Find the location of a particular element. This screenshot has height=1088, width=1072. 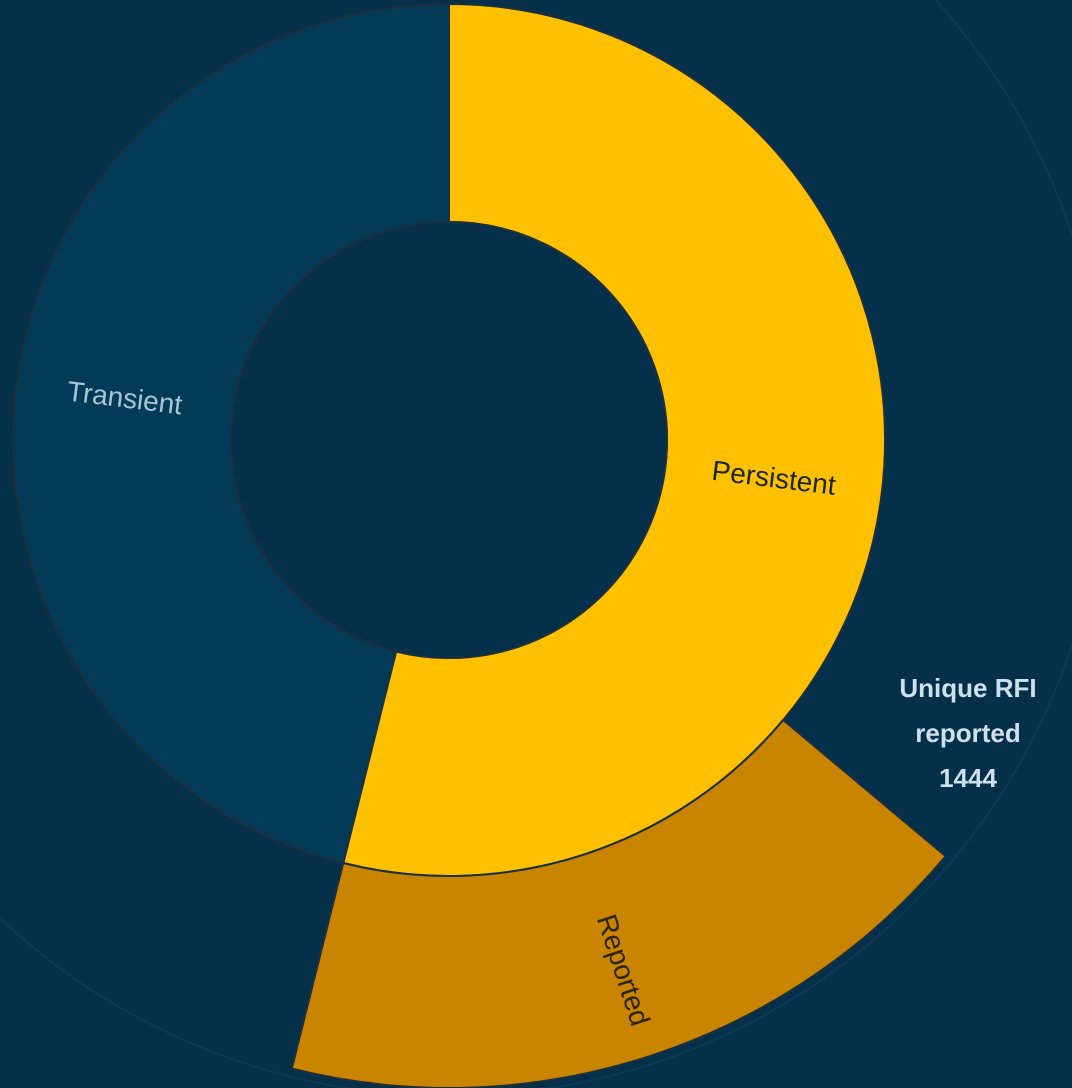

annotation: 1444 is located at coordinates (968, 778).